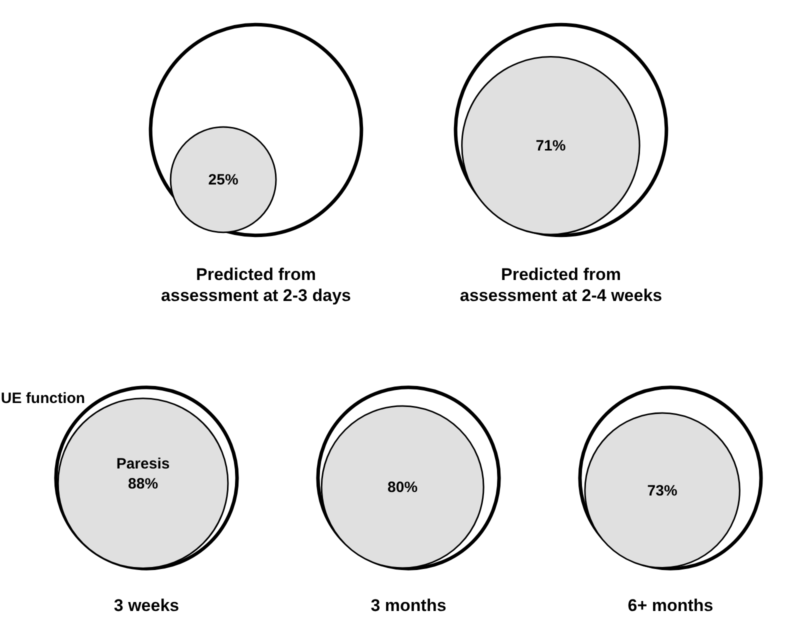  What do you see at coordinates (256, 284) in the screenshot?
I see `category-label: Predicted from assessment at 2-3 days` at bounding box center [256, 284].